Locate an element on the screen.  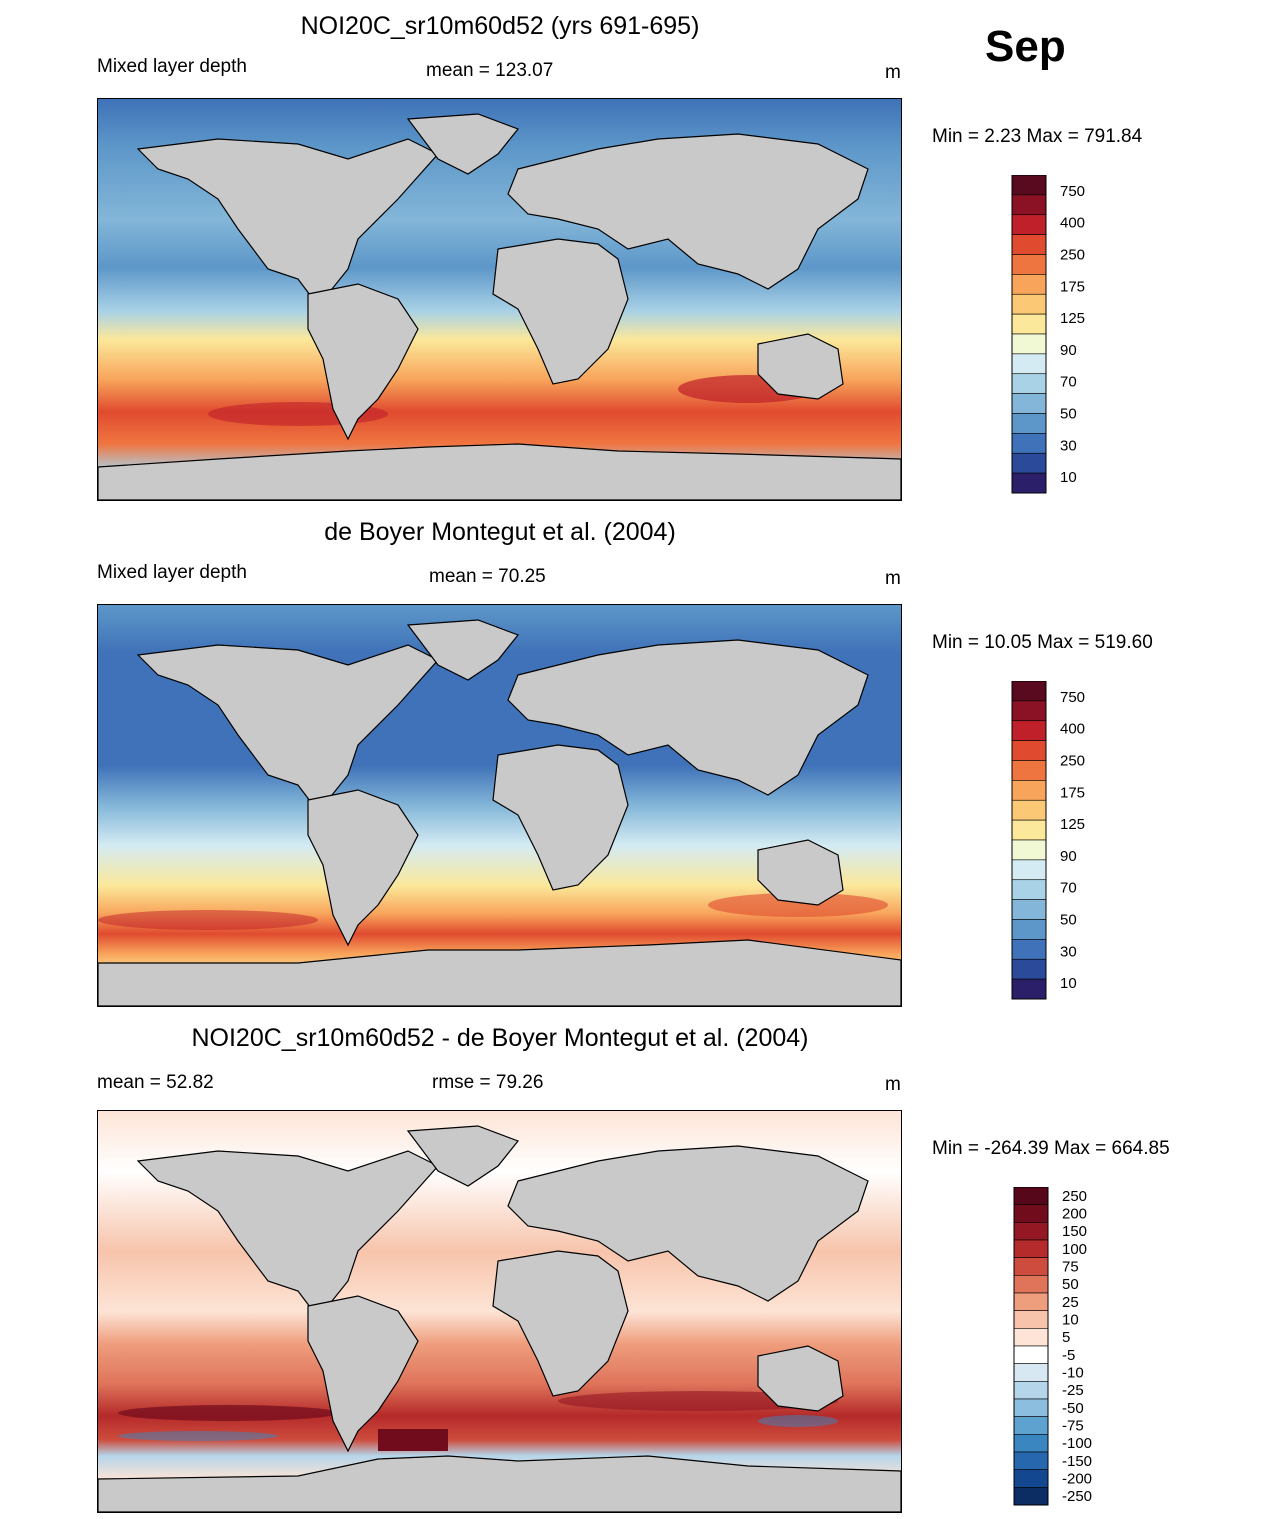
colorbar-tick-label: 200 is located at coordinates (1074, 1214).